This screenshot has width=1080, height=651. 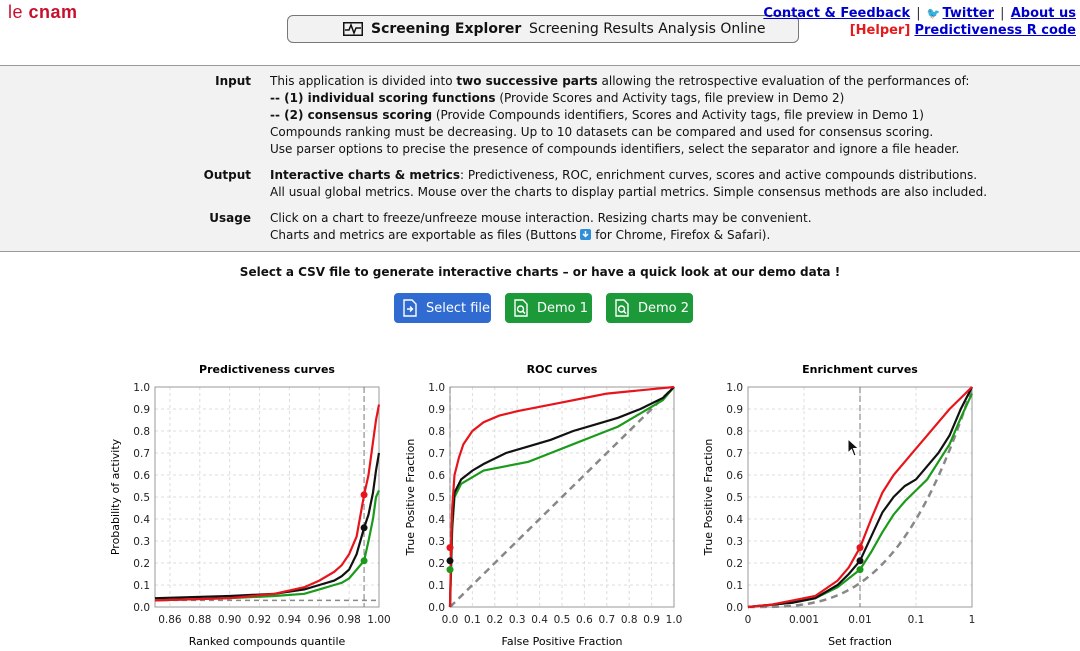 I want to click on twitter-bird-icon: 🐦, so click(x=933, y=13).